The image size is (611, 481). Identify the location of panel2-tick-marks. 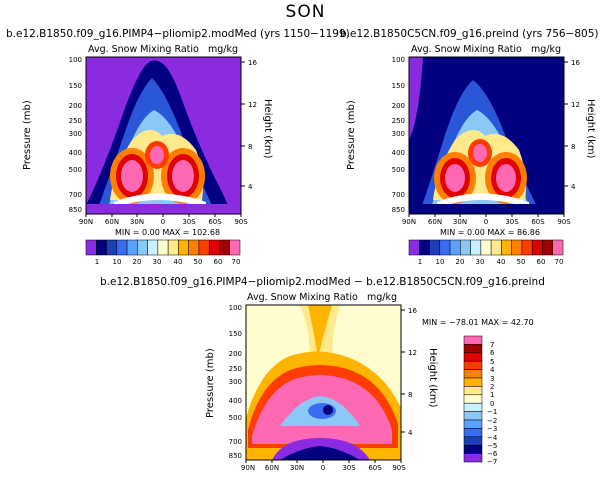
(488, 139).